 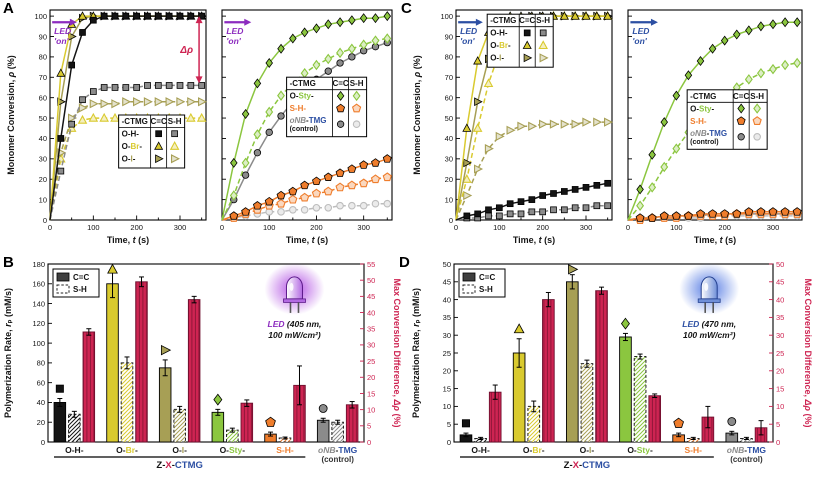 What do you see at coordinates (417, 114) in the screenshot?
I see `svg-text: Monomer Conversion, ρ (%)` at bounding box center [417, 114].